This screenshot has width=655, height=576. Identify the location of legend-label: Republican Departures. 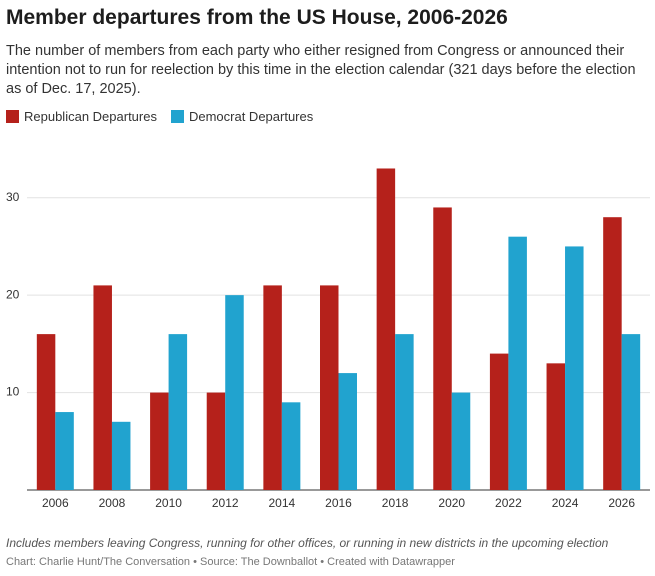
(90, 116).